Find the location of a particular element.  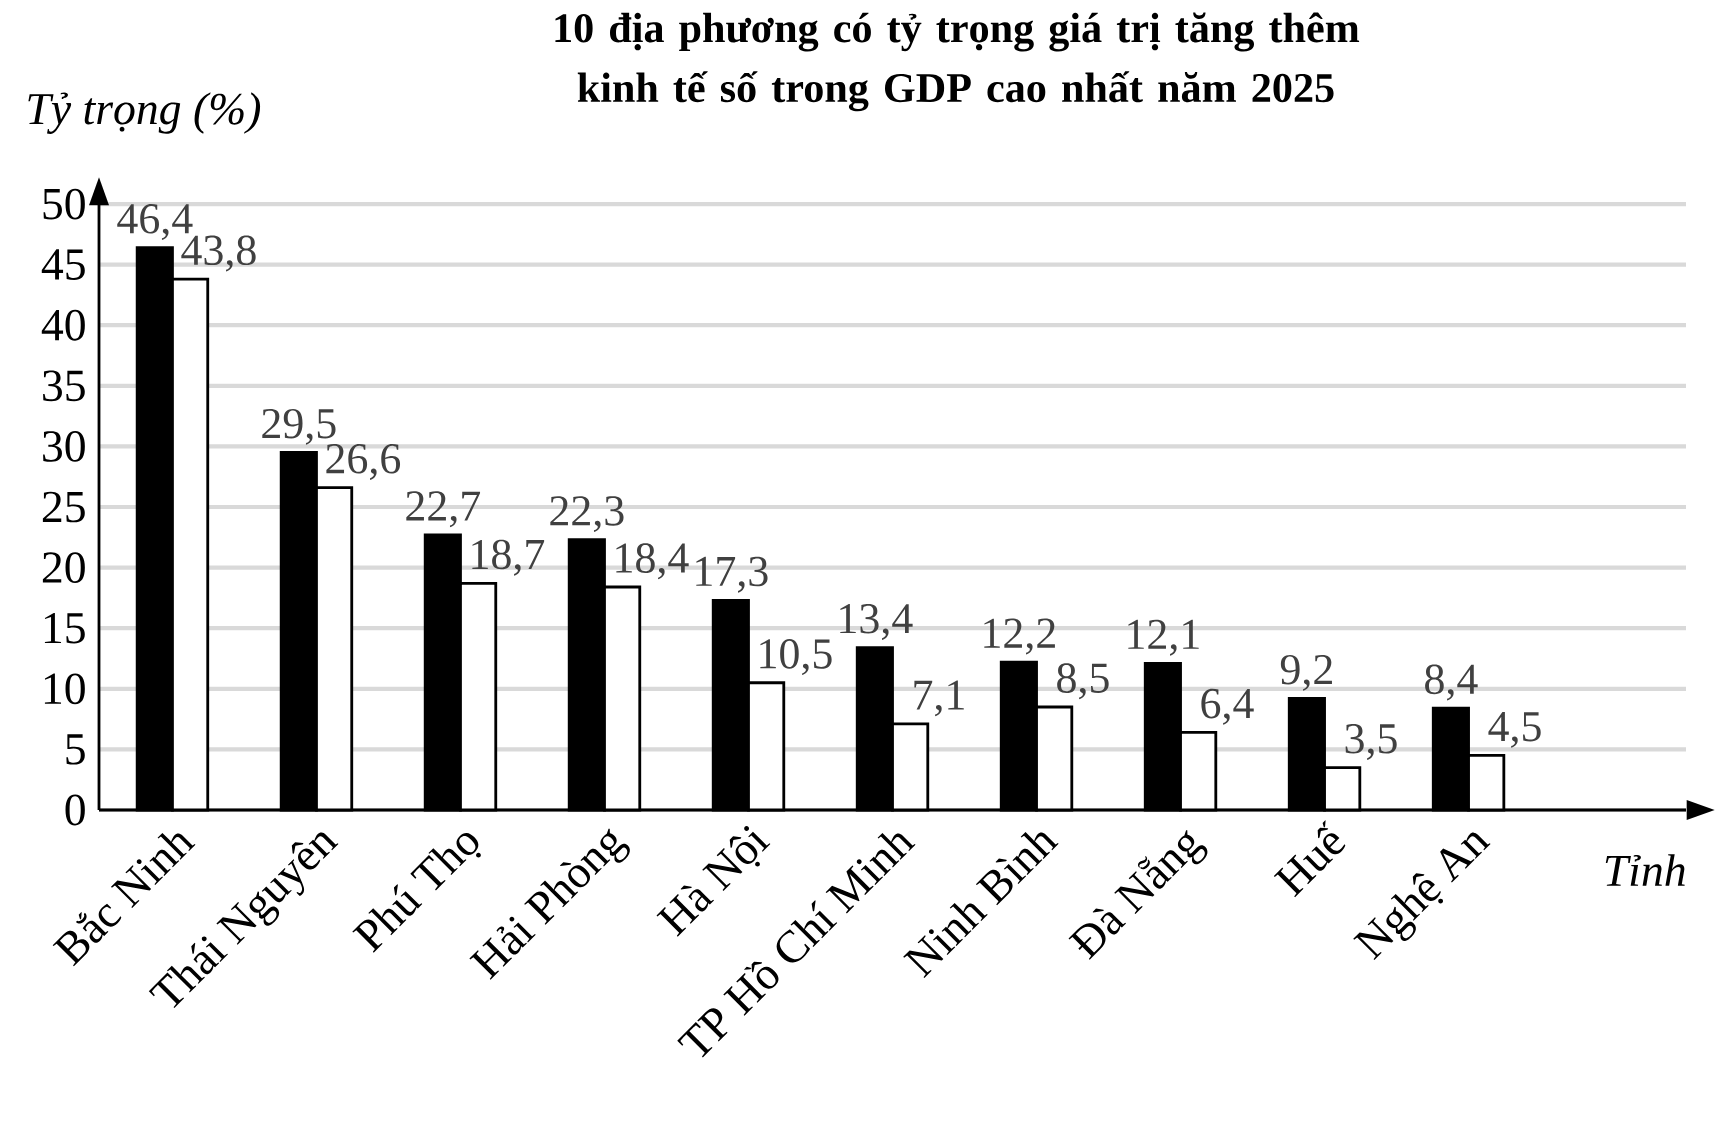

data-label: 3,5 is located at coordinates (1371, 741).